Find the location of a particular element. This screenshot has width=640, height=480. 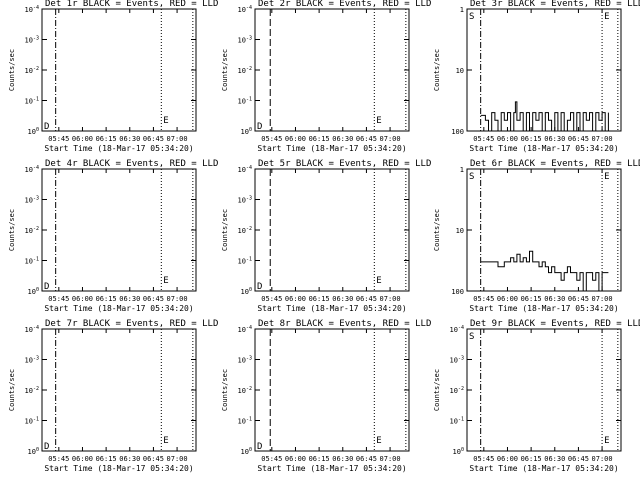

edge-label: S is located at coordinates (471, 337).